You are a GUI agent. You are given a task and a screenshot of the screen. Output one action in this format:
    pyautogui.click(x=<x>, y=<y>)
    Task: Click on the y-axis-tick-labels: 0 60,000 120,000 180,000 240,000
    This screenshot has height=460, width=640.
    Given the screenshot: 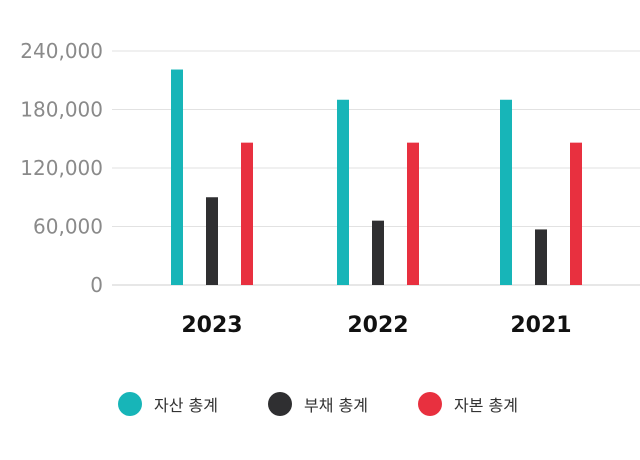 What is the action you would take?
    pyautogui.click(x=61, y=168)
    